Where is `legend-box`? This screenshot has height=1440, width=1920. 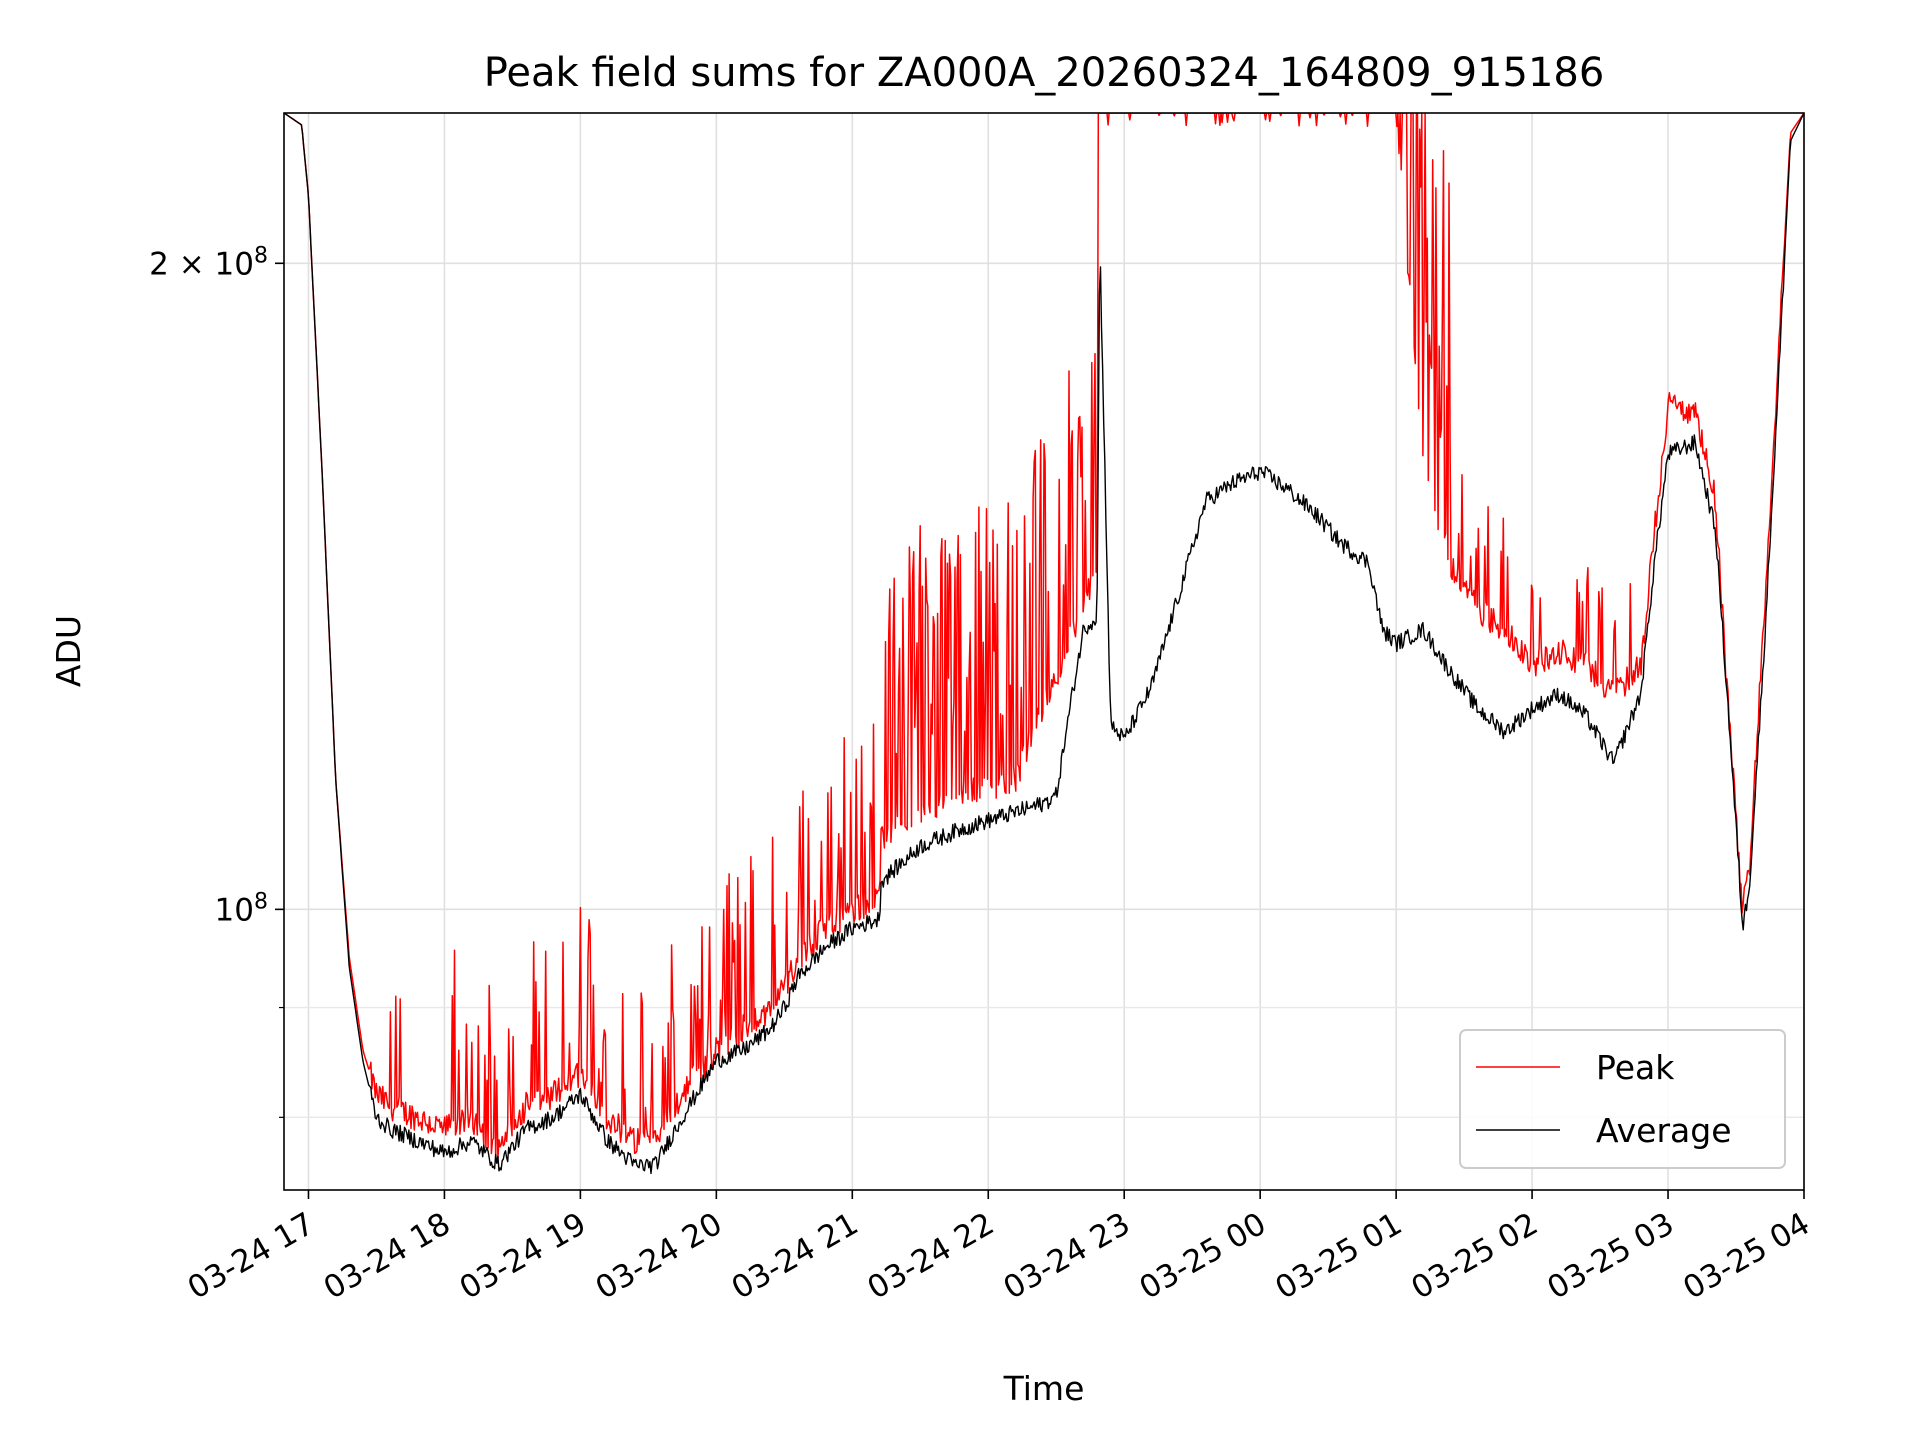
legend-box is located at coordinates (1622, 1099).